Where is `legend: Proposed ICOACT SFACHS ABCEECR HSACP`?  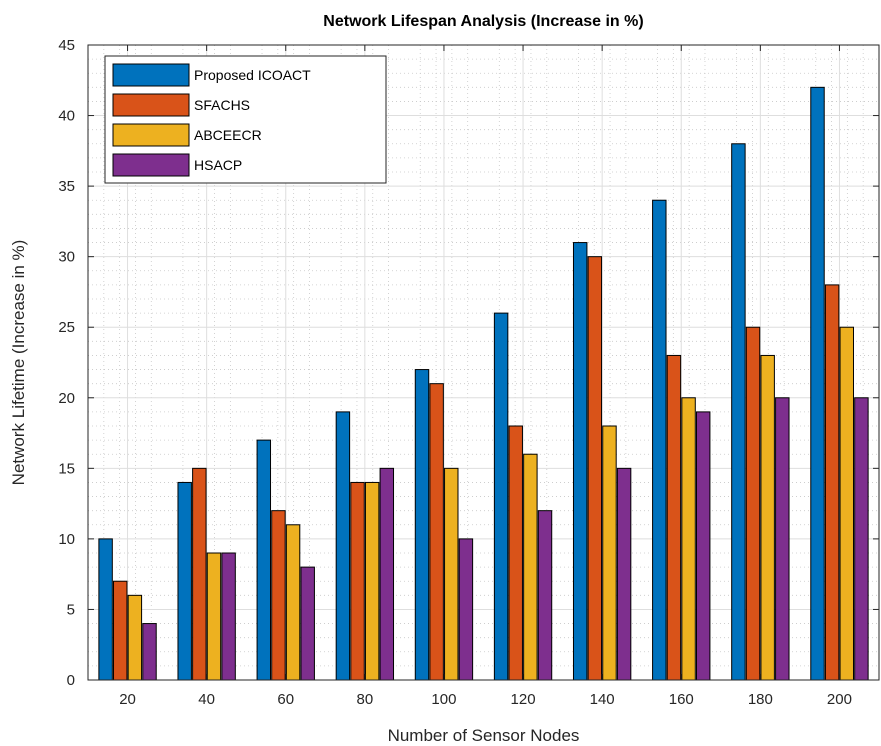 legend: Proposed ICOACT SFACHS ABCEECR HSACP is located at coordinates (245, 119).